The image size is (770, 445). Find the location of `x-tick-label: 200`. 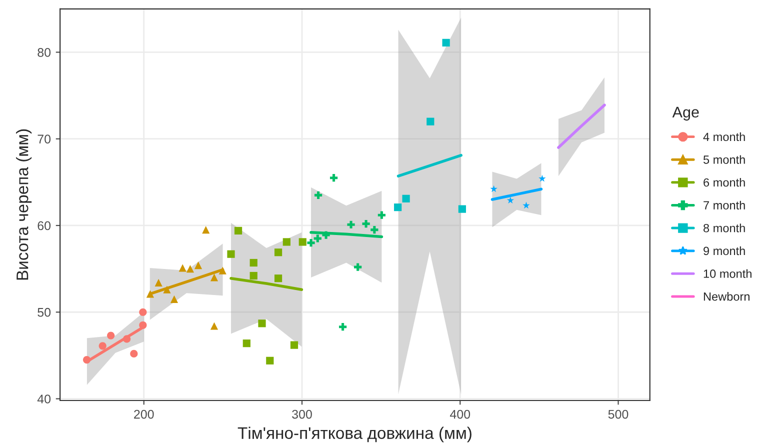

x-tick-label: 200 is located at coordinates (144, 414).